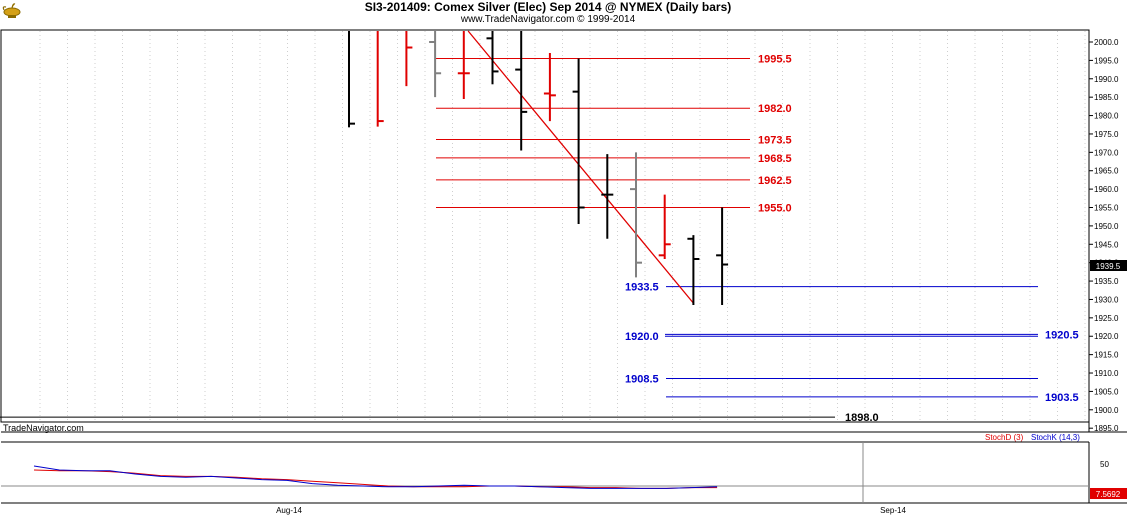 The height and width of the screenshot is (523, 1127). Describe the element at coordinates (1106, 281) in the screenshot. I see `y-tick-label: 1935.0` at that location.